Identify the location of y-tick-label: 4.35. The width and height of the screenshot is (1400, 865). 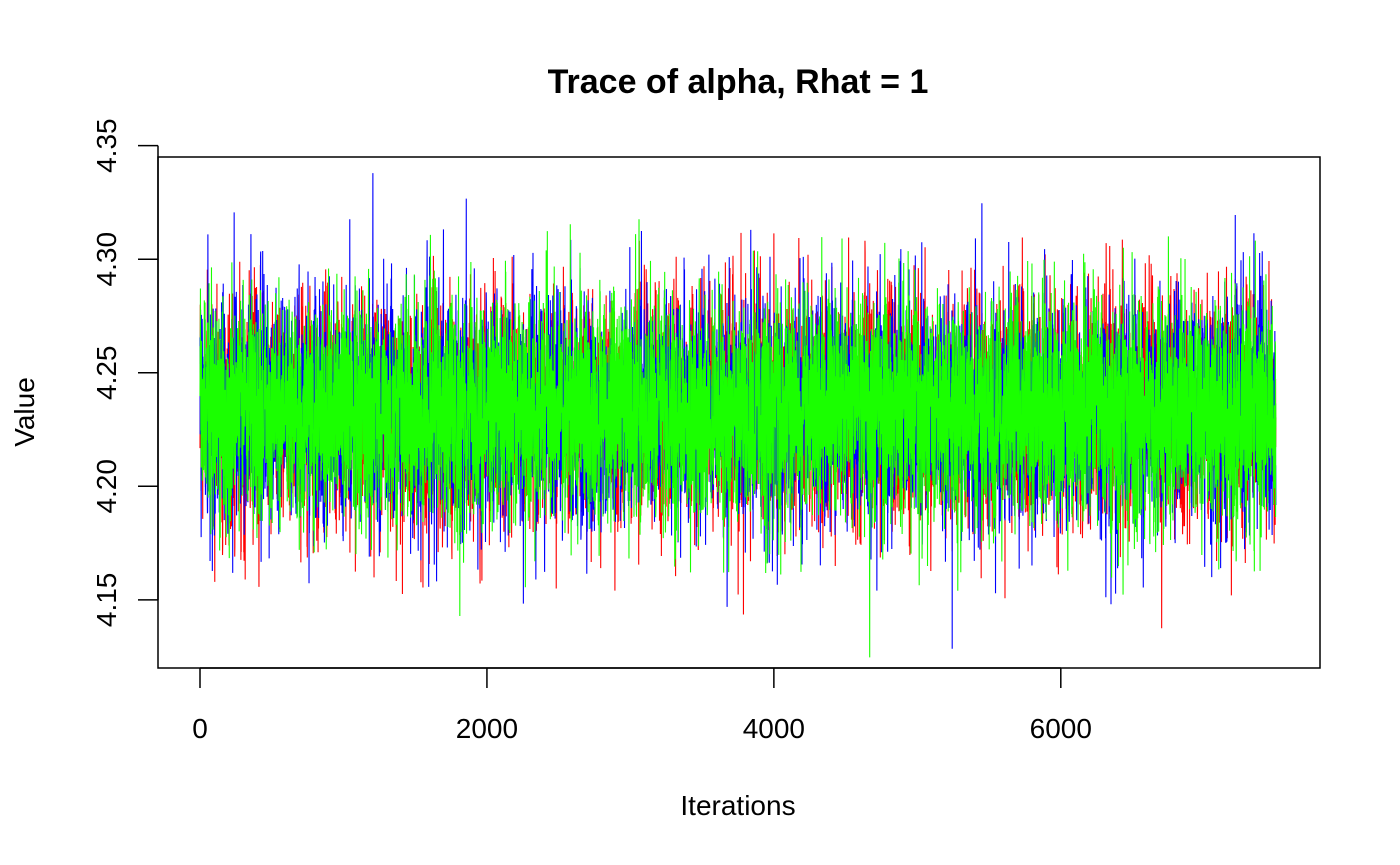
(106, 145).